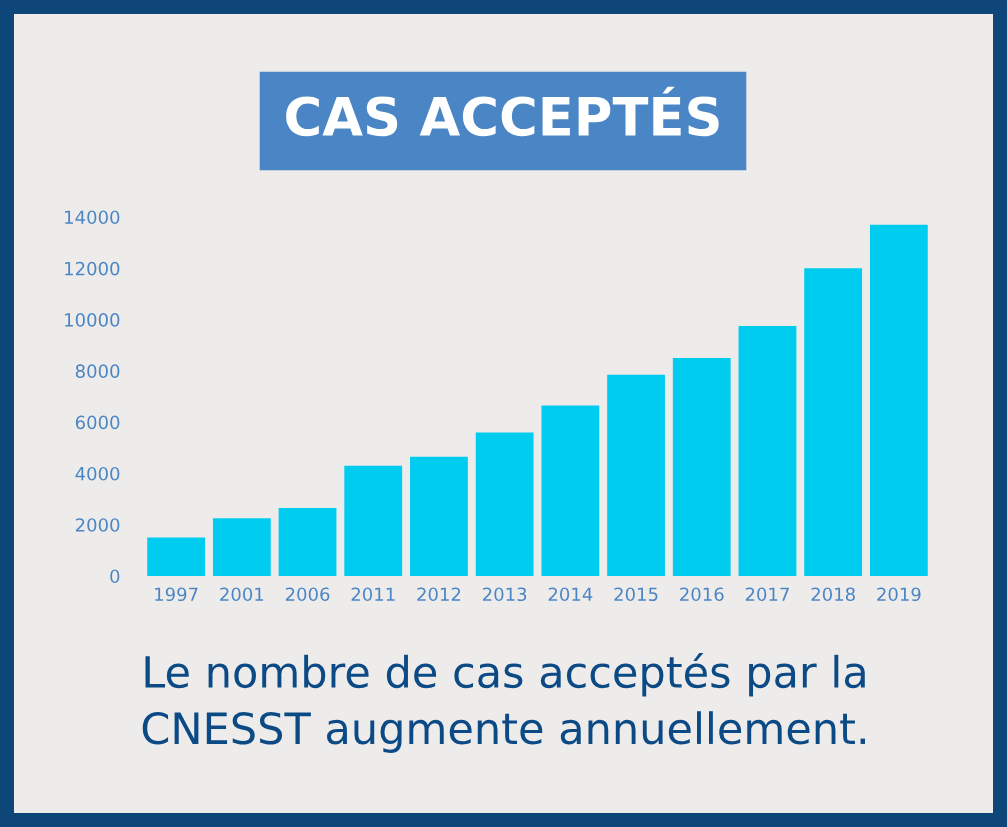 This screenshot has height=827, width=1007. I want to click on x-tick-label: 2012, so click(439, 594).